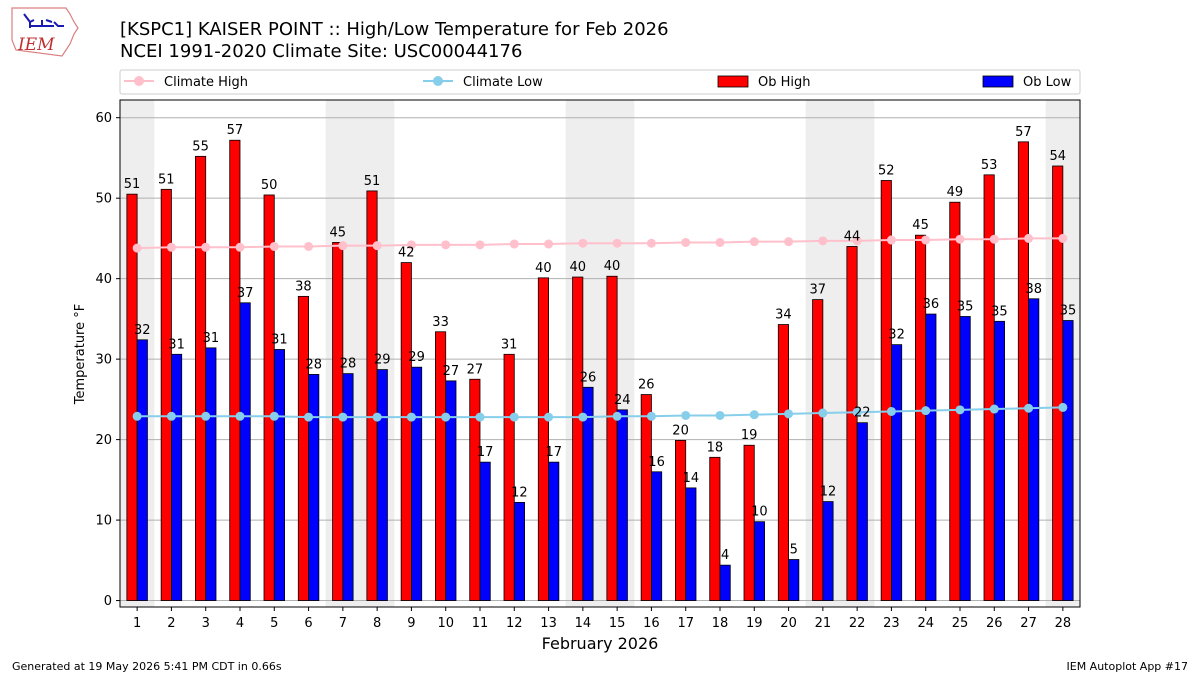  What do you see at coordinates (416, 357) in the screenshot?
I see `ob-low-label-9: 29` at bounding box center [416, 357].